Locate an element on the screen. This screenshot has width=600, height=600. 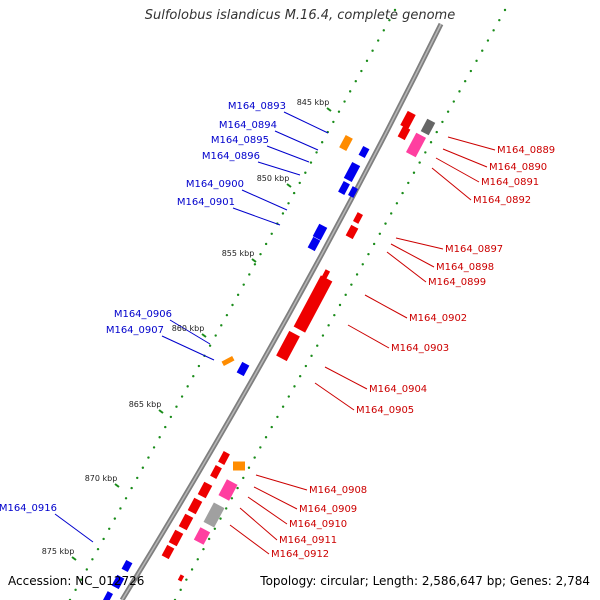
reverse-gene-label: M164_0892 is located at coordinates (502, 200).